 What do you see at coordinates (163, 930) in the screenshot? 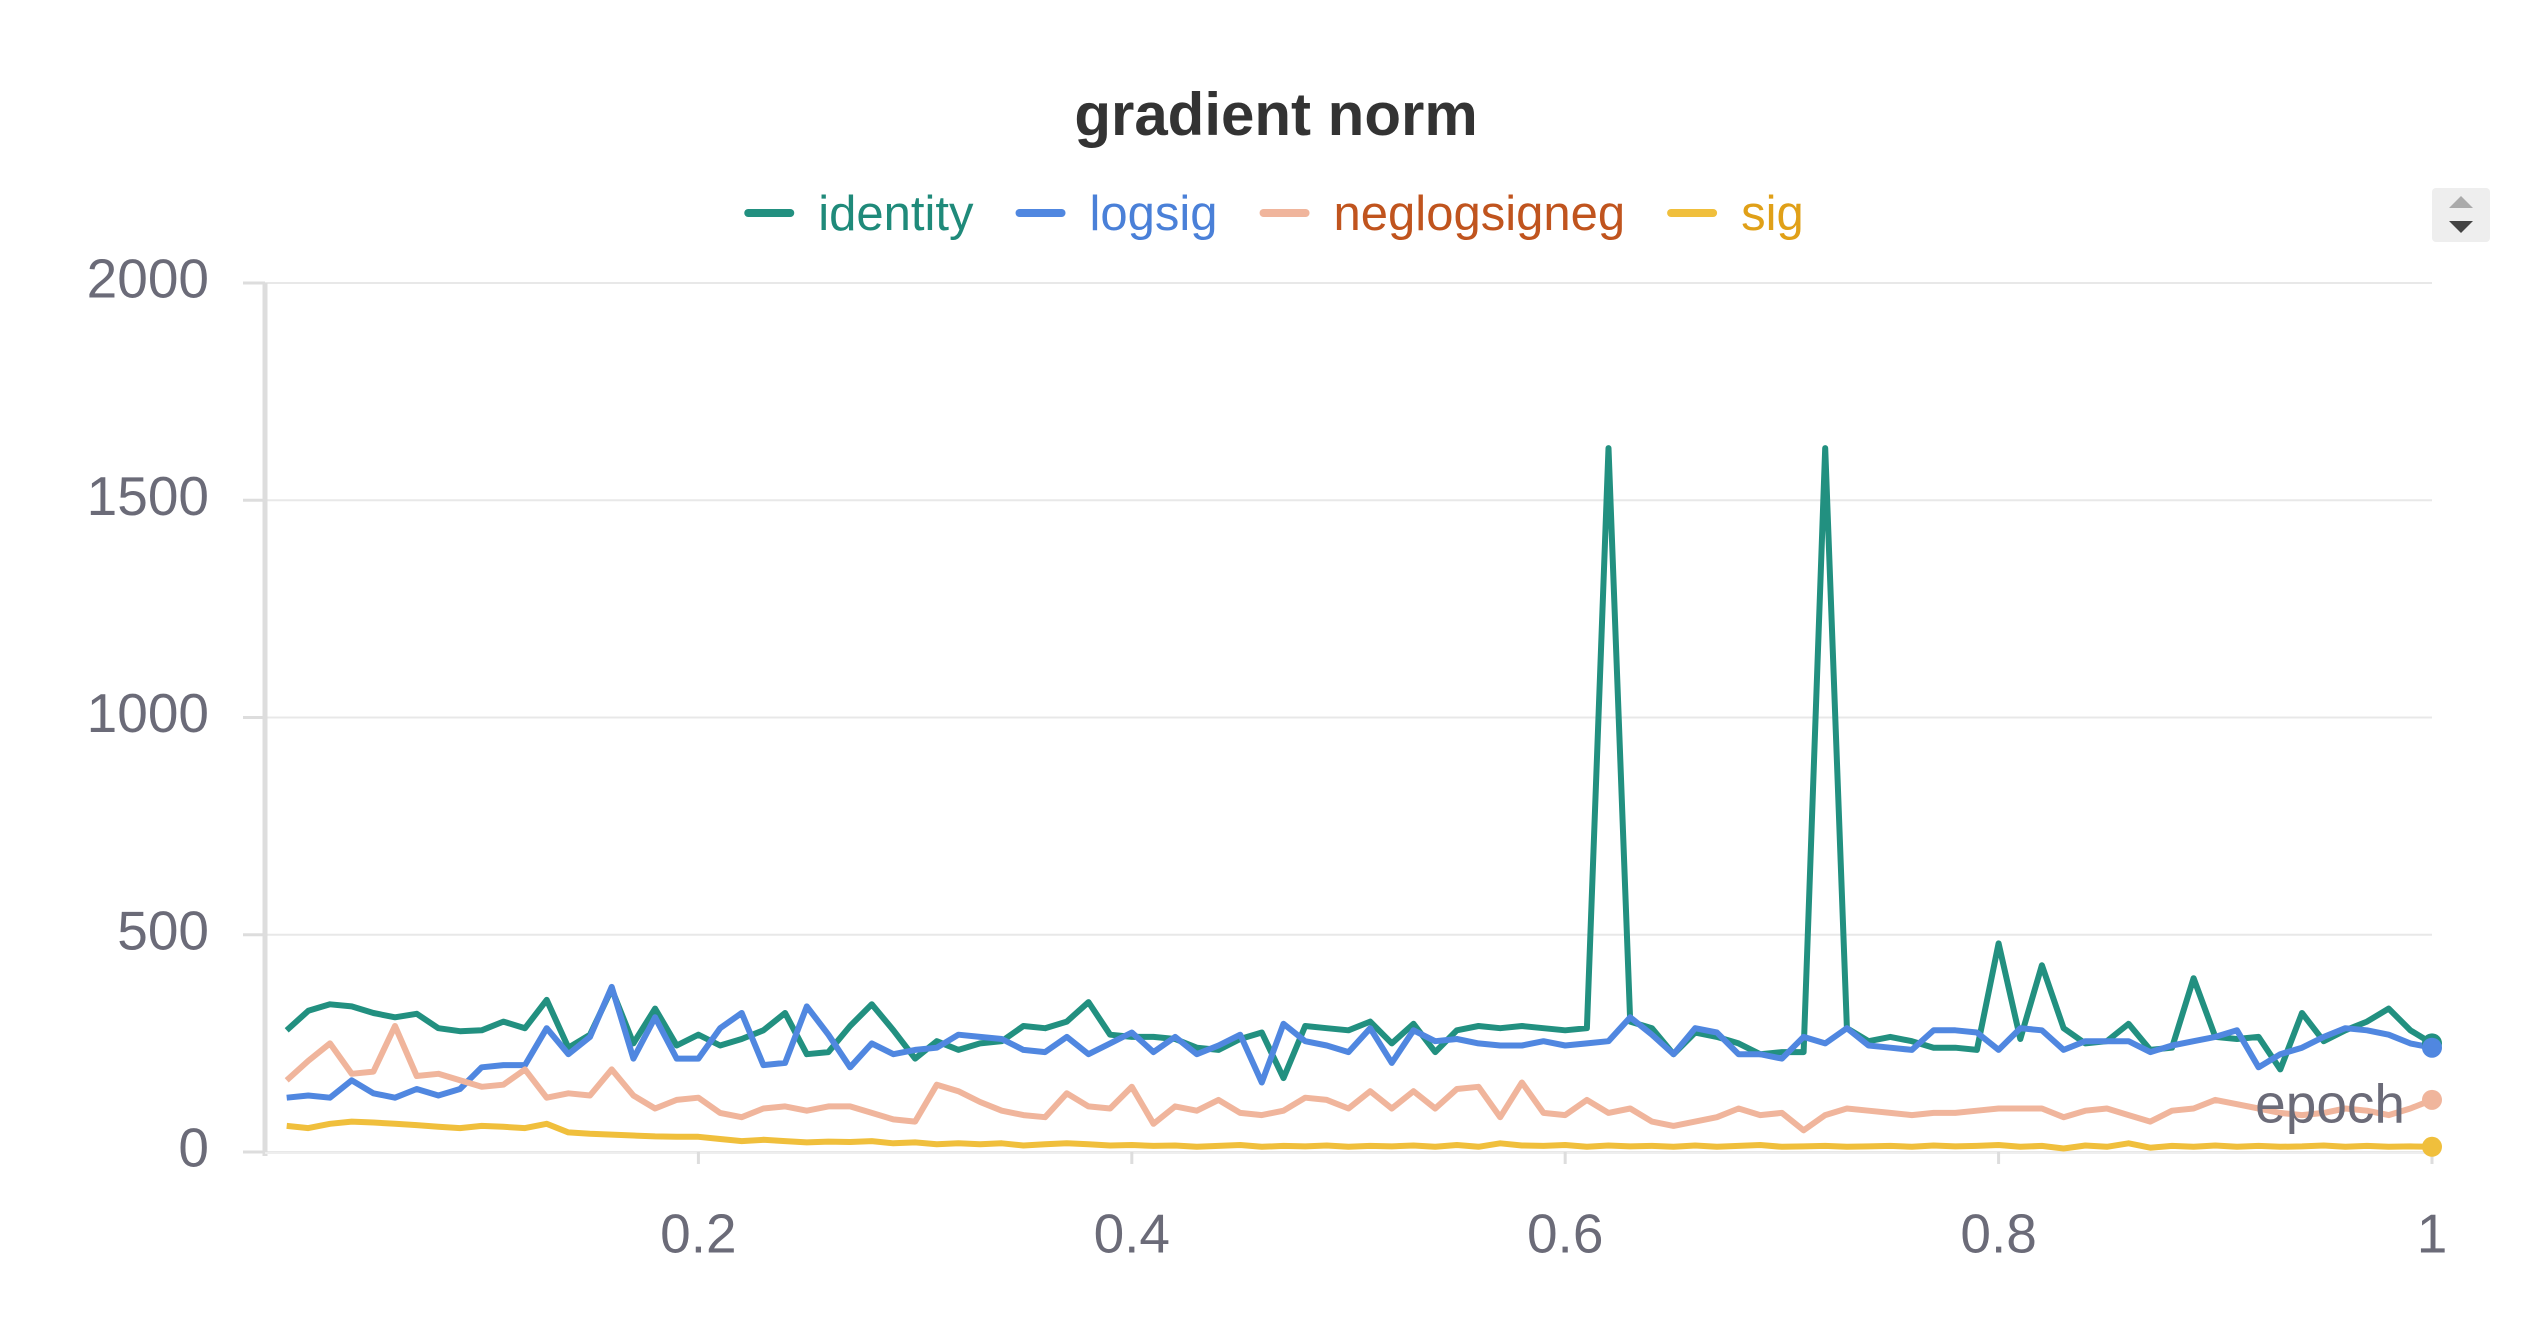
I see `y-tick-label: 500` at bounding box center [163, 930].